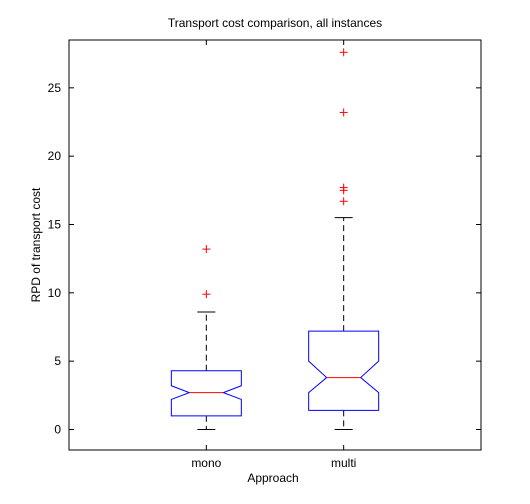 Image resolution: width=530 pixels, height=504 pixels. I want to click on y-tick-label: 10, so click(55, 293).